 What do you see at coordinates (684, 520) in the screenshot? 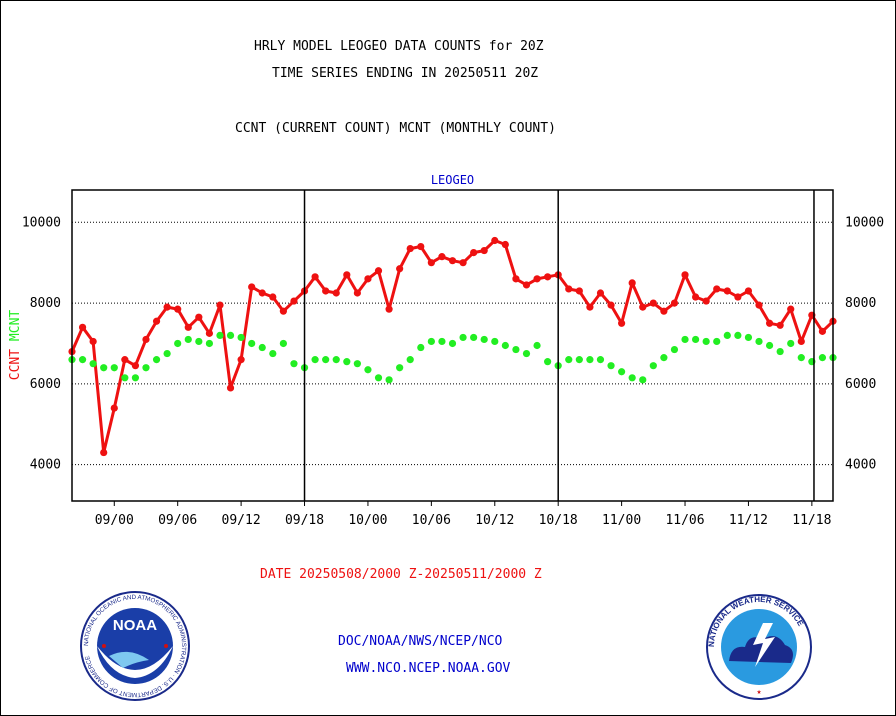
I see `x-tick-label: 11/06` at bounding box center [684, 520].